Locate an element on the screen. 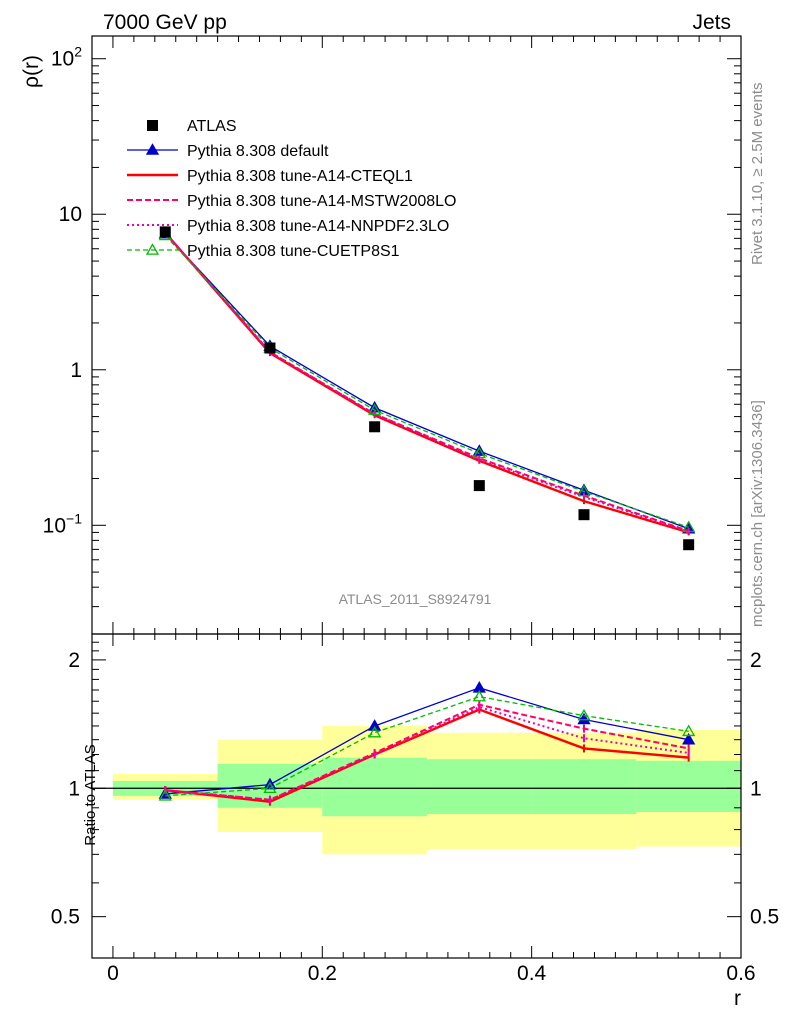 The image size is (786, 1024). legend-marker-cuetp8s1 is located at coordinates (152, 249).